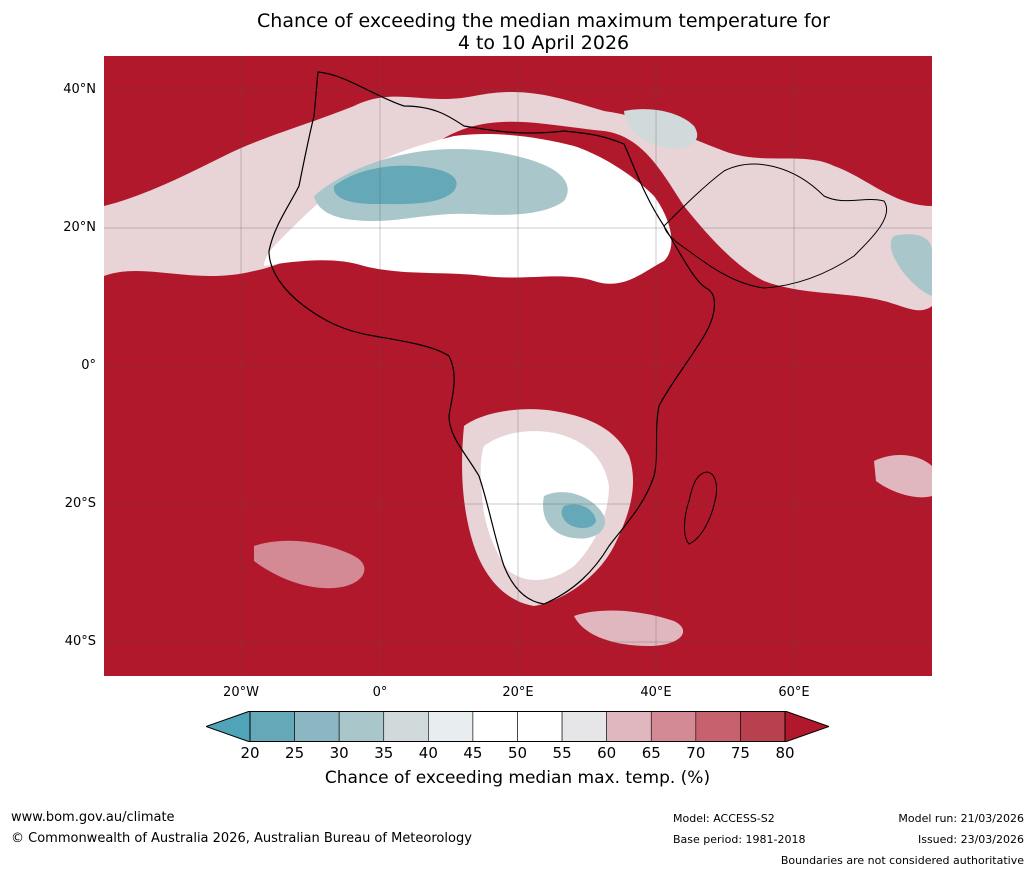 The image size is (1035, 873). What do you see at coordinates (79, 89) in the screenshot?
I see `lat-label-40n: 40°N` at bounding box center [79, 89].